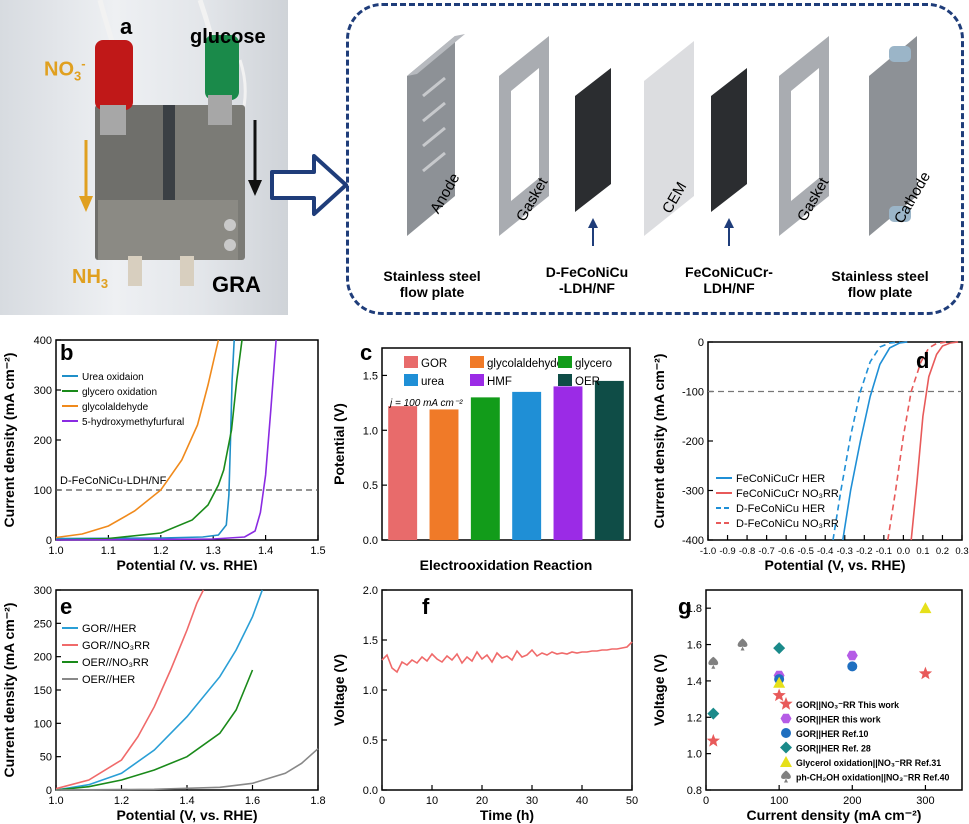 Image resolution: width=969 pixels, height=824 pixels. I want to click on x-tick-label: 40, so click(582, 801).